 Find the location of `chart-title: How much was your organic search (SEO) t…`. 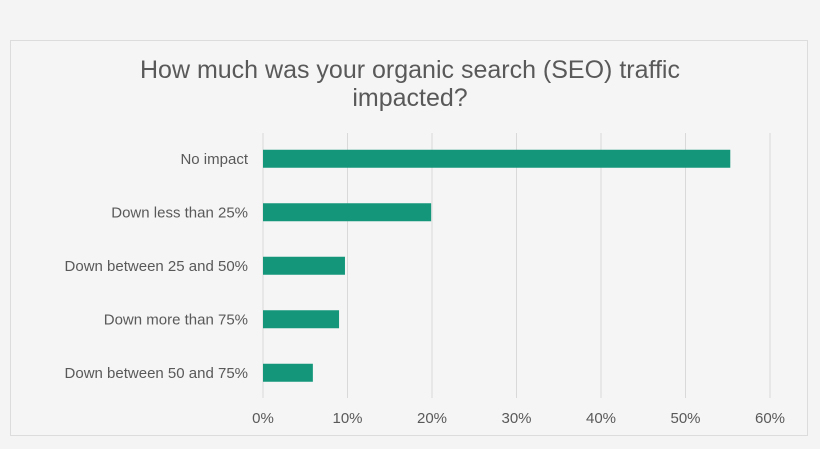

chart-title: How much was your organic search (SEO) t… is located at coordinates (410, 84).